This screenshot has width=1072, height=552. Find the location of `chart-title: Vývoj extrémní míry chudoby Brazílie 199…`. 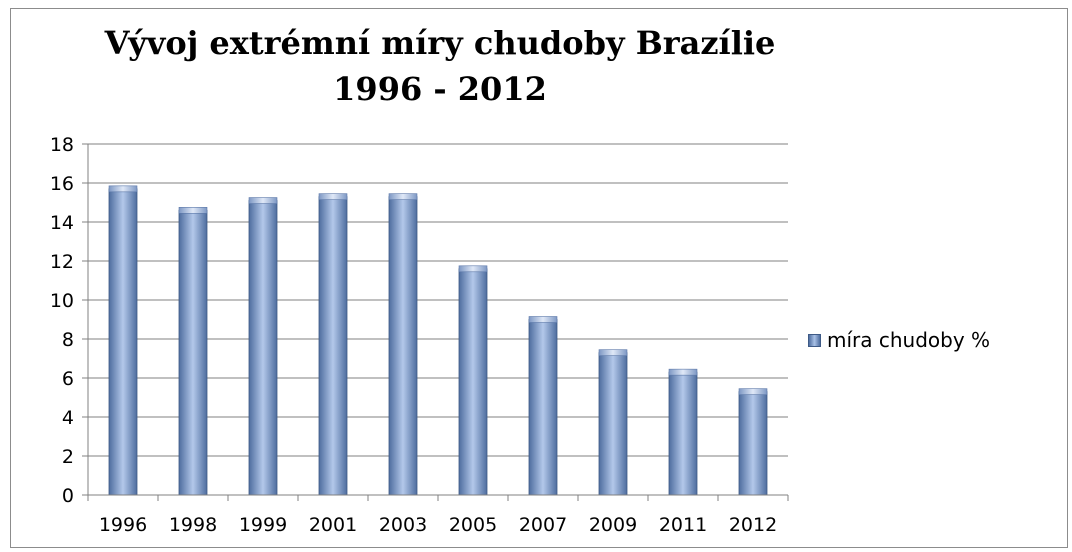

chart-title: Vývoj extrémní míry chudoby Brazílie 199… is located at coordinates (440, 66).